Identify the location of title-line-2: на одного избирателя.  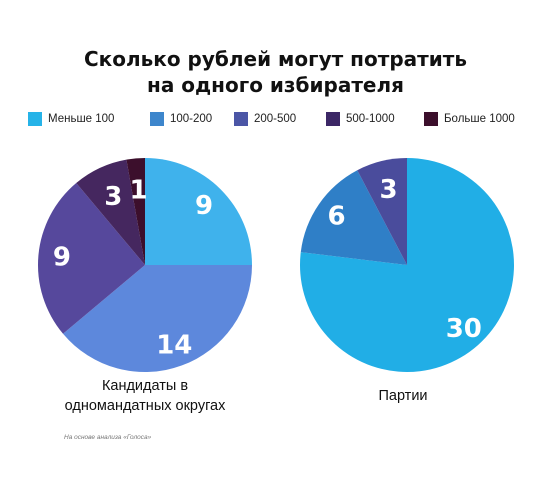
(275, 85).